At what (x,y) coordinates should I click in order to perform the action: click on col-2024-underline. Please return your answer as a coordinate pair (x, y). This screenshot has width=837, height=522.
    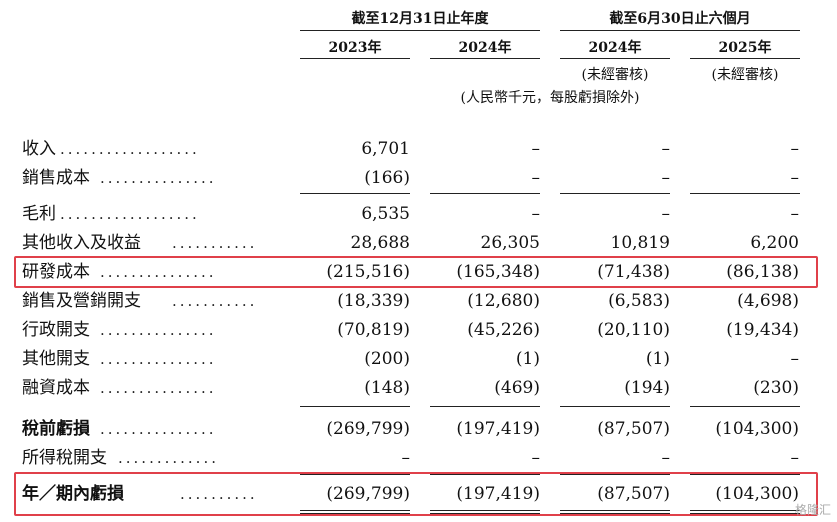
    Looking at the image, I should click on (485, 58).